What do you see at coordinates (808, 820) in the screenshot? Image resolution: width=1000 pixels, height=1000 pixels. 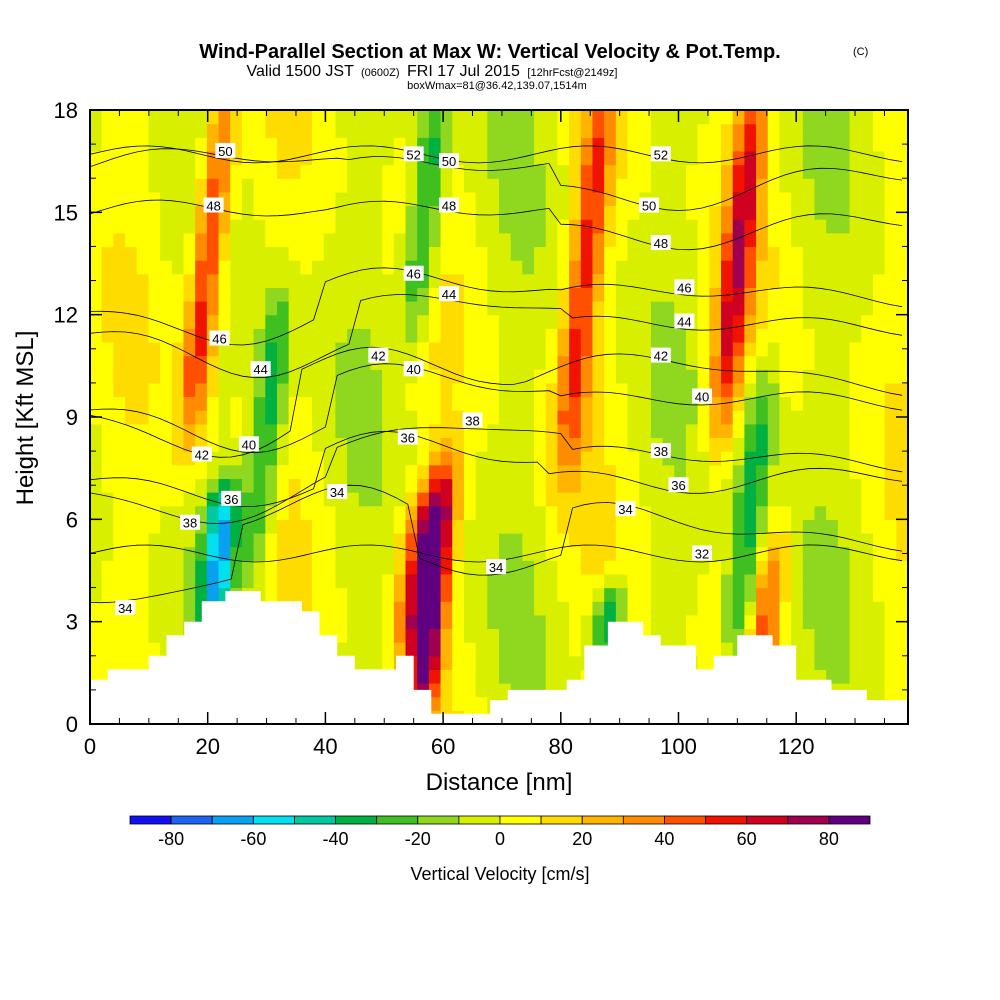 I see `colorbar-swatch` at bounding box center [808, 820].